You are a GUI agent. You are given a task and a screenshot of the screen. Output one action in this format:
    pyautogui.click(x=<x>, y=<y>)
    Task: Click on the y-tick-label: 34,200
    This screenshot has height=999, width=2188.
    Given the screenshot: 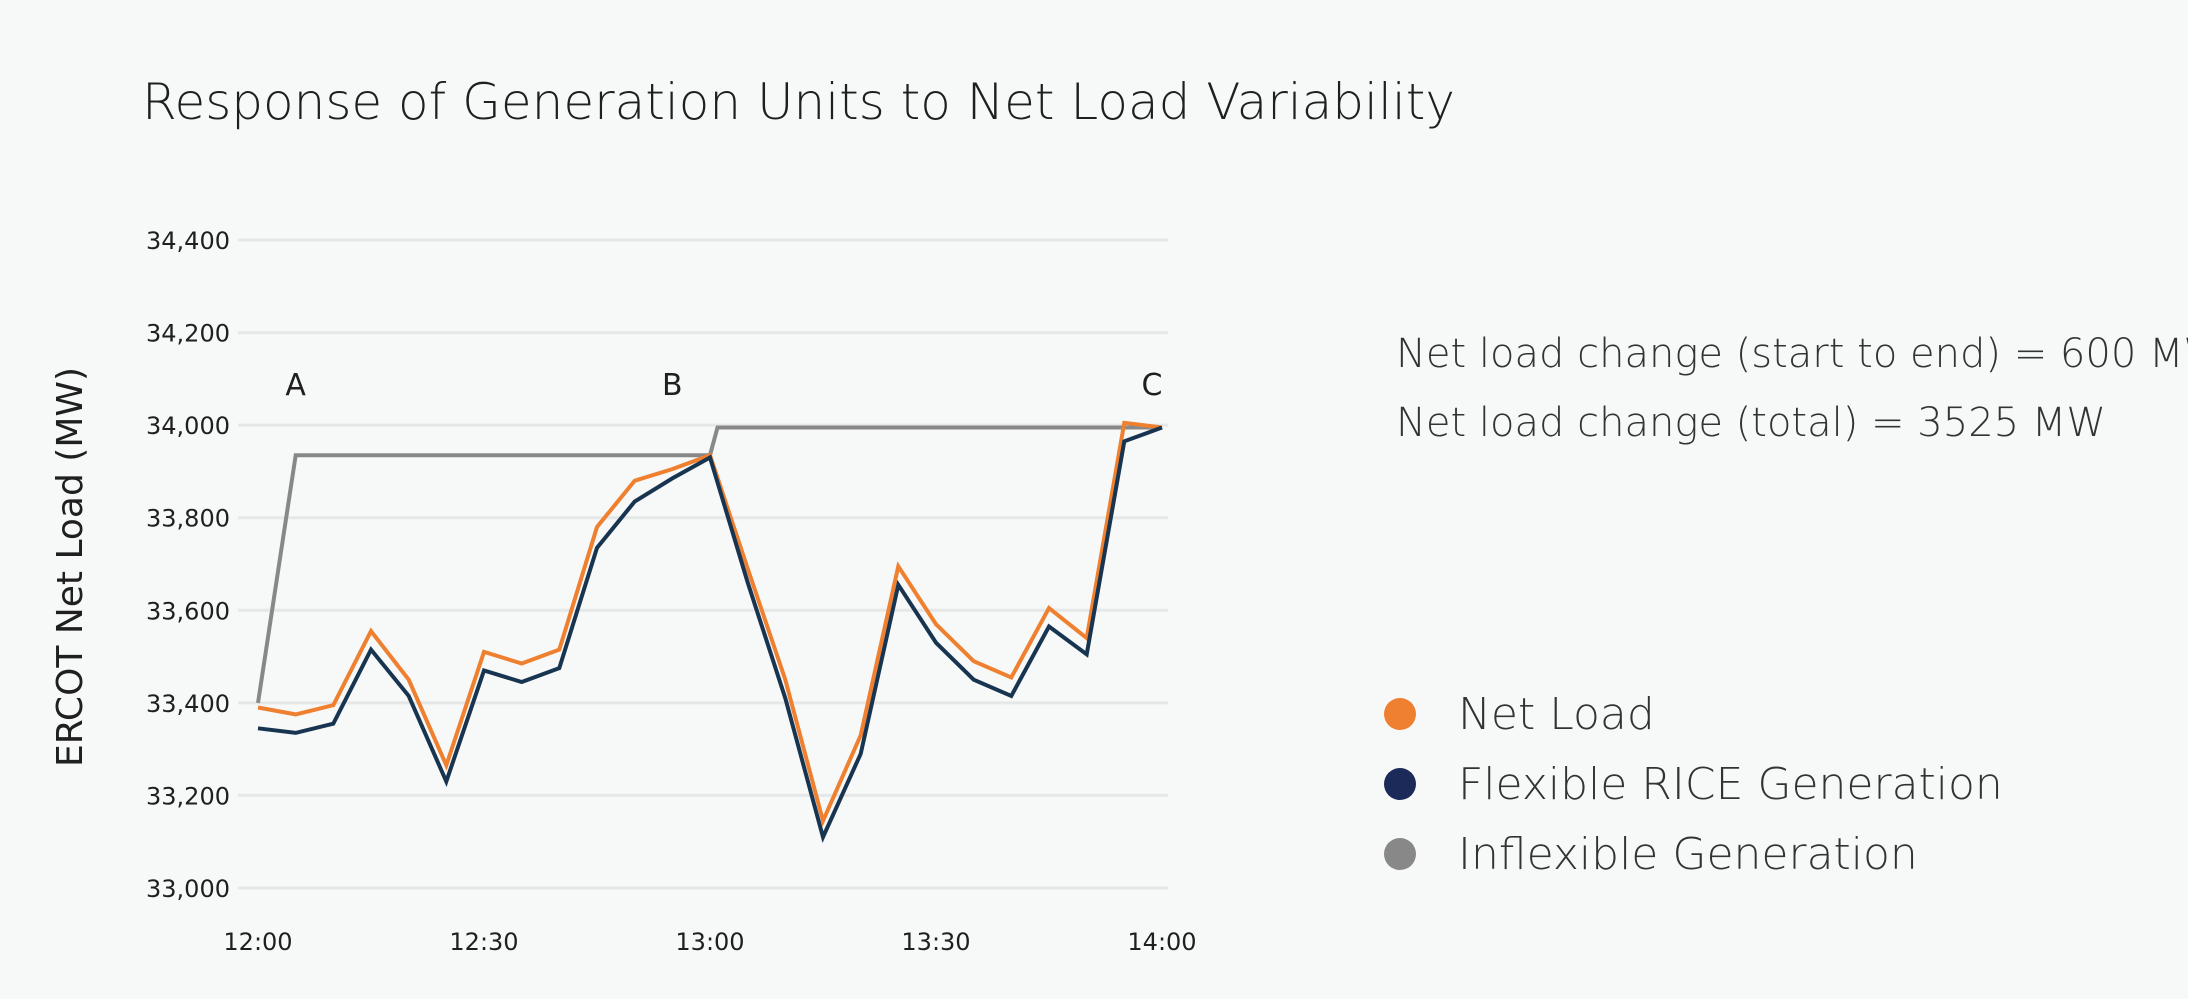 What is the action you would take?
    pyautogui.click(x=188, y=334)
    